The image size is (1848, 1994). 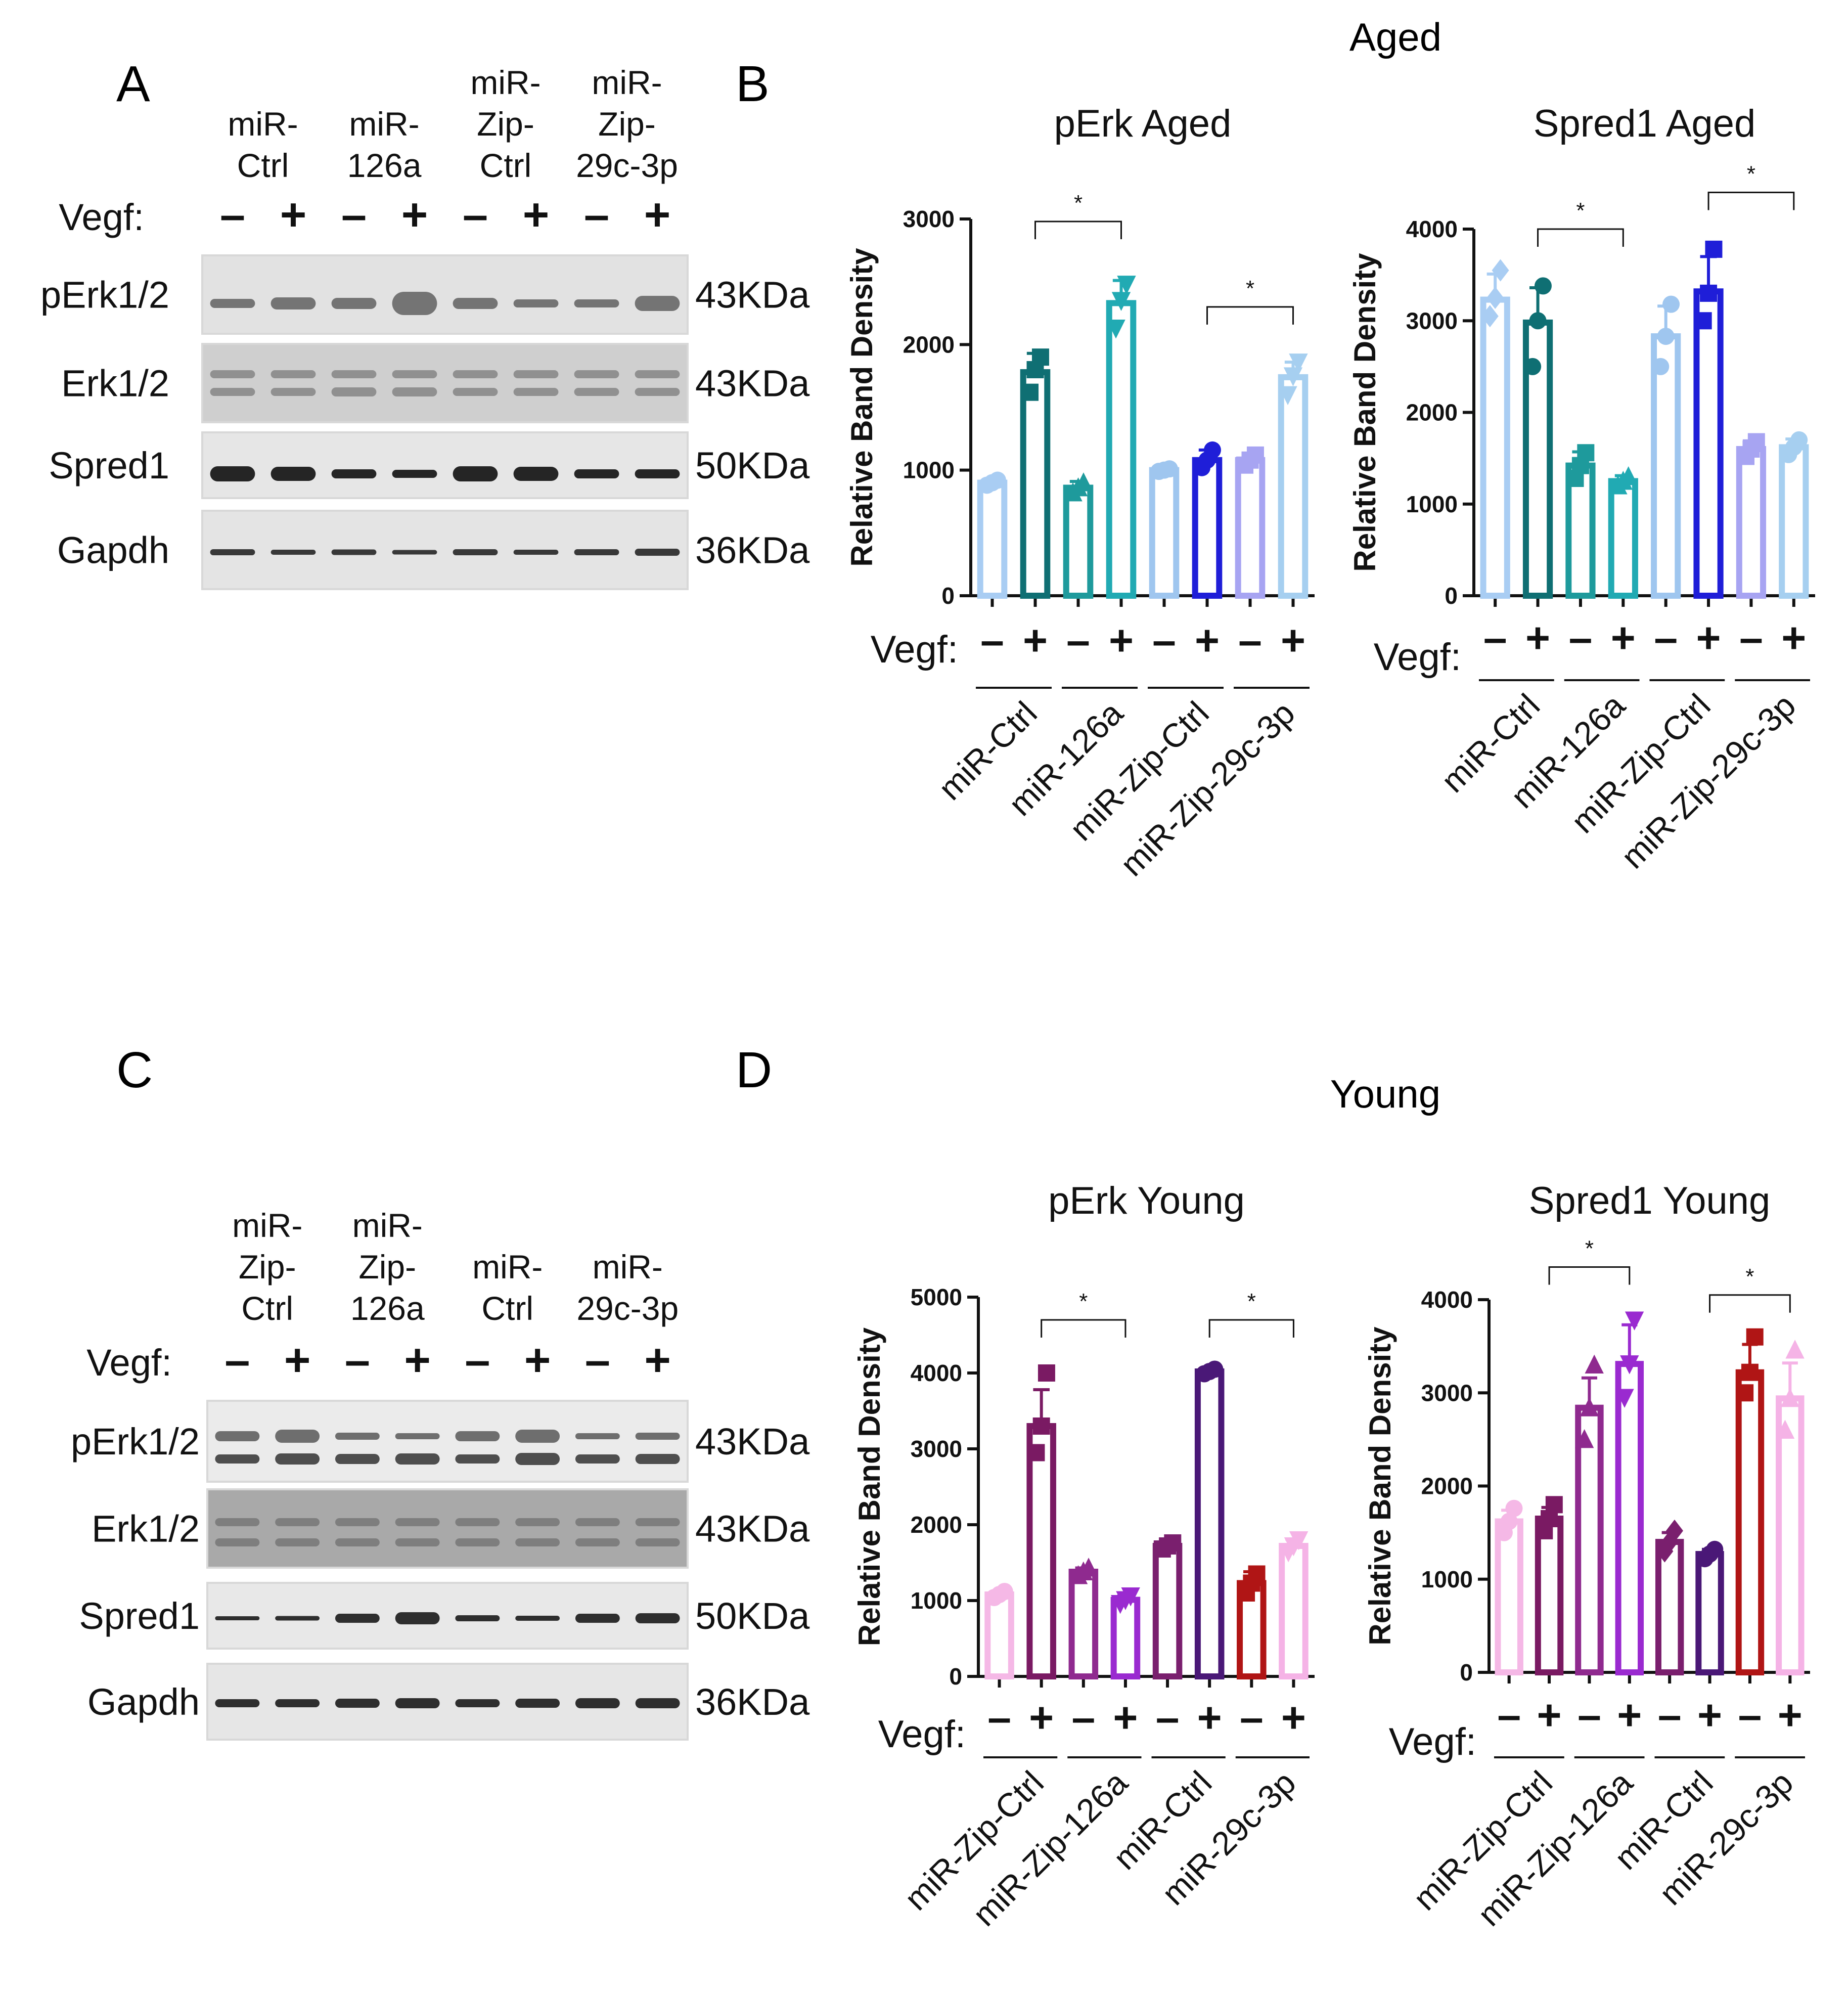 What do you see at coordinates (752, 466) in the screenshot?
I see `blot-size-label: 50KDa` at bounding box center [752, 466].